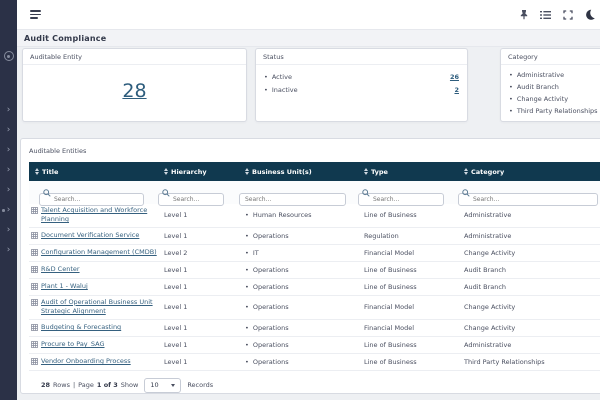 This screenshot has width=600, height=400. Describe the element at coordinates (589, 14) in the screenshot. I see `dark-mode-moon-icon` at that location.